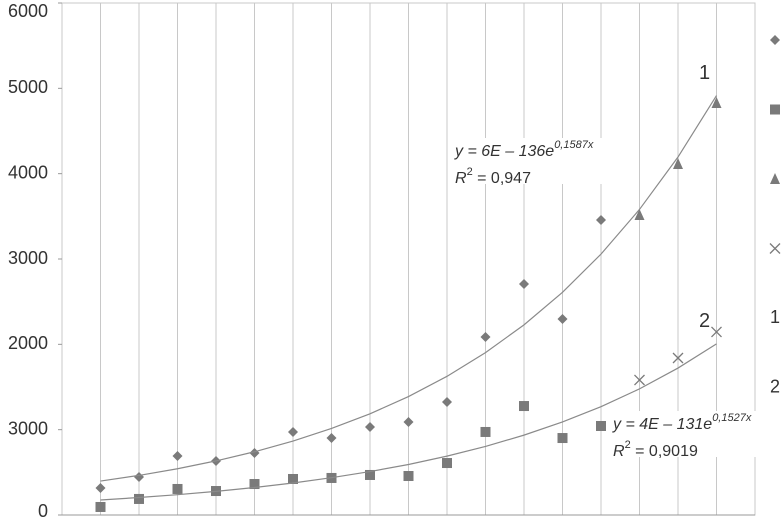 The width and height of the screenshot is (781, 522). Describe the element at coordinates (662, 424) in the screenshot. I see `equation-text: y = 4E – 131e` at that location.